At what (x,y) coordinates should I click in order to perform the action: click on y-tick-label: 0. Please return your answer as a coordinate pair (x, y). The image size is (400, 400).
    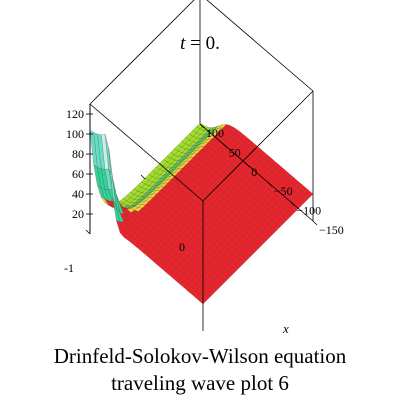
    Looking at the image, I should click on (182, 247).